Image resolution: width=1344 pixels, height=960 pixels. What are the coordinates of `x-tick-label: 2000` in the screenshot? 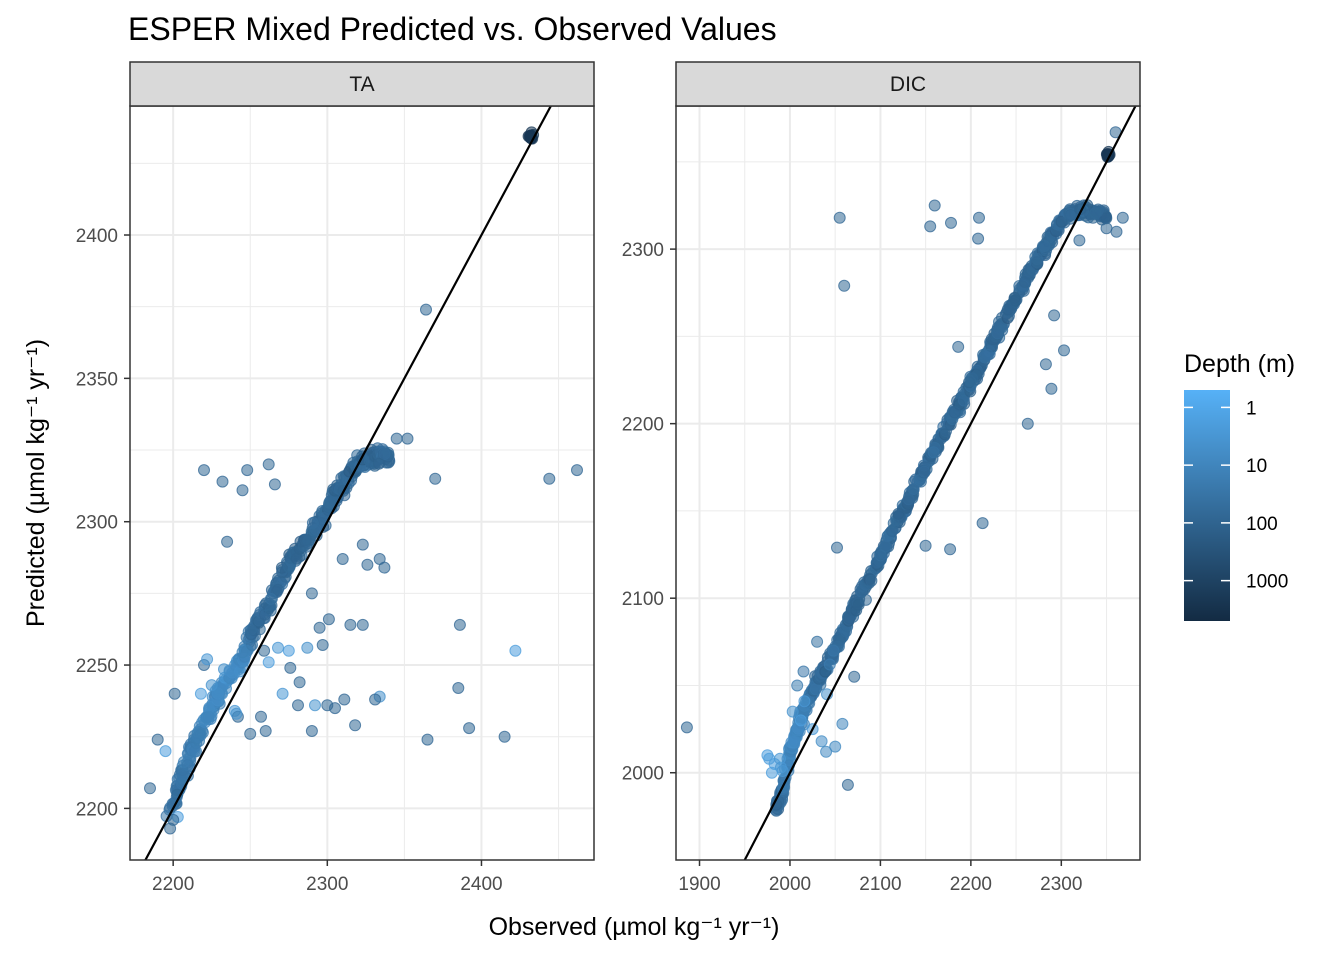 It's located at (790, 884).